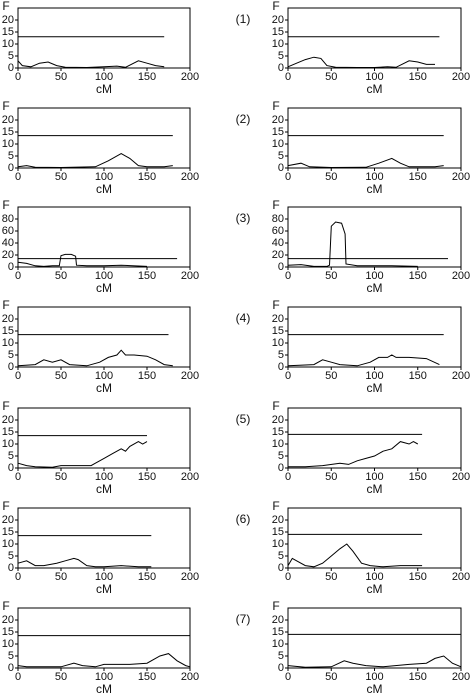 The image size is (474, 699). Describe the element at coordinates (243, 218) in the screenshot. I see `panel-label: (3)` at that location.